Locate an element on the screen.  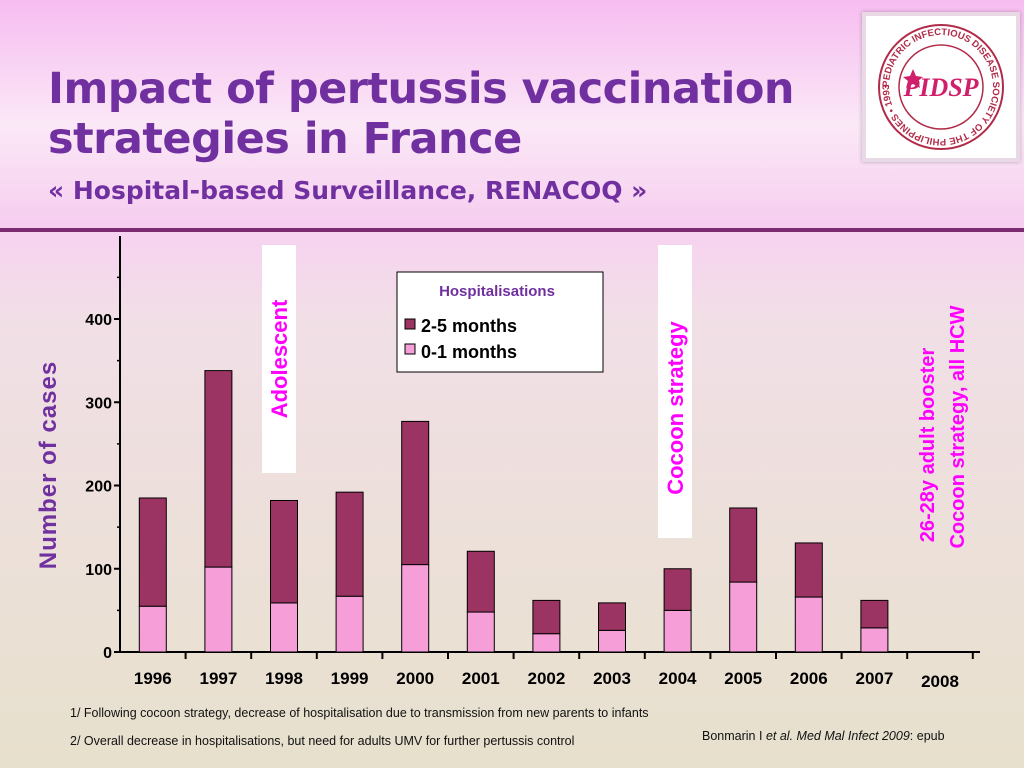
y-tick-label: 0 is located at coordinates (107, 653).